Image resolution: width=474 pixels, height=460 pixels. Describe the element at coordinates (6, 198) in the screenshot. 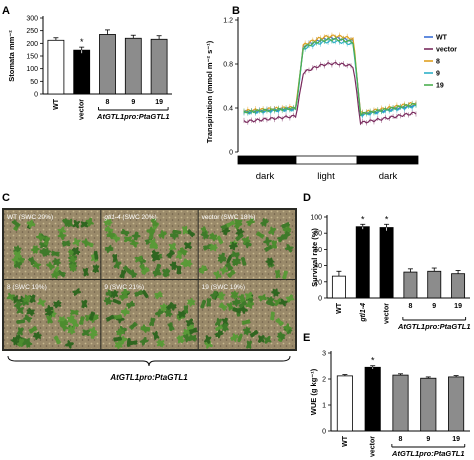

I see `panel-label-c: C` at that location.